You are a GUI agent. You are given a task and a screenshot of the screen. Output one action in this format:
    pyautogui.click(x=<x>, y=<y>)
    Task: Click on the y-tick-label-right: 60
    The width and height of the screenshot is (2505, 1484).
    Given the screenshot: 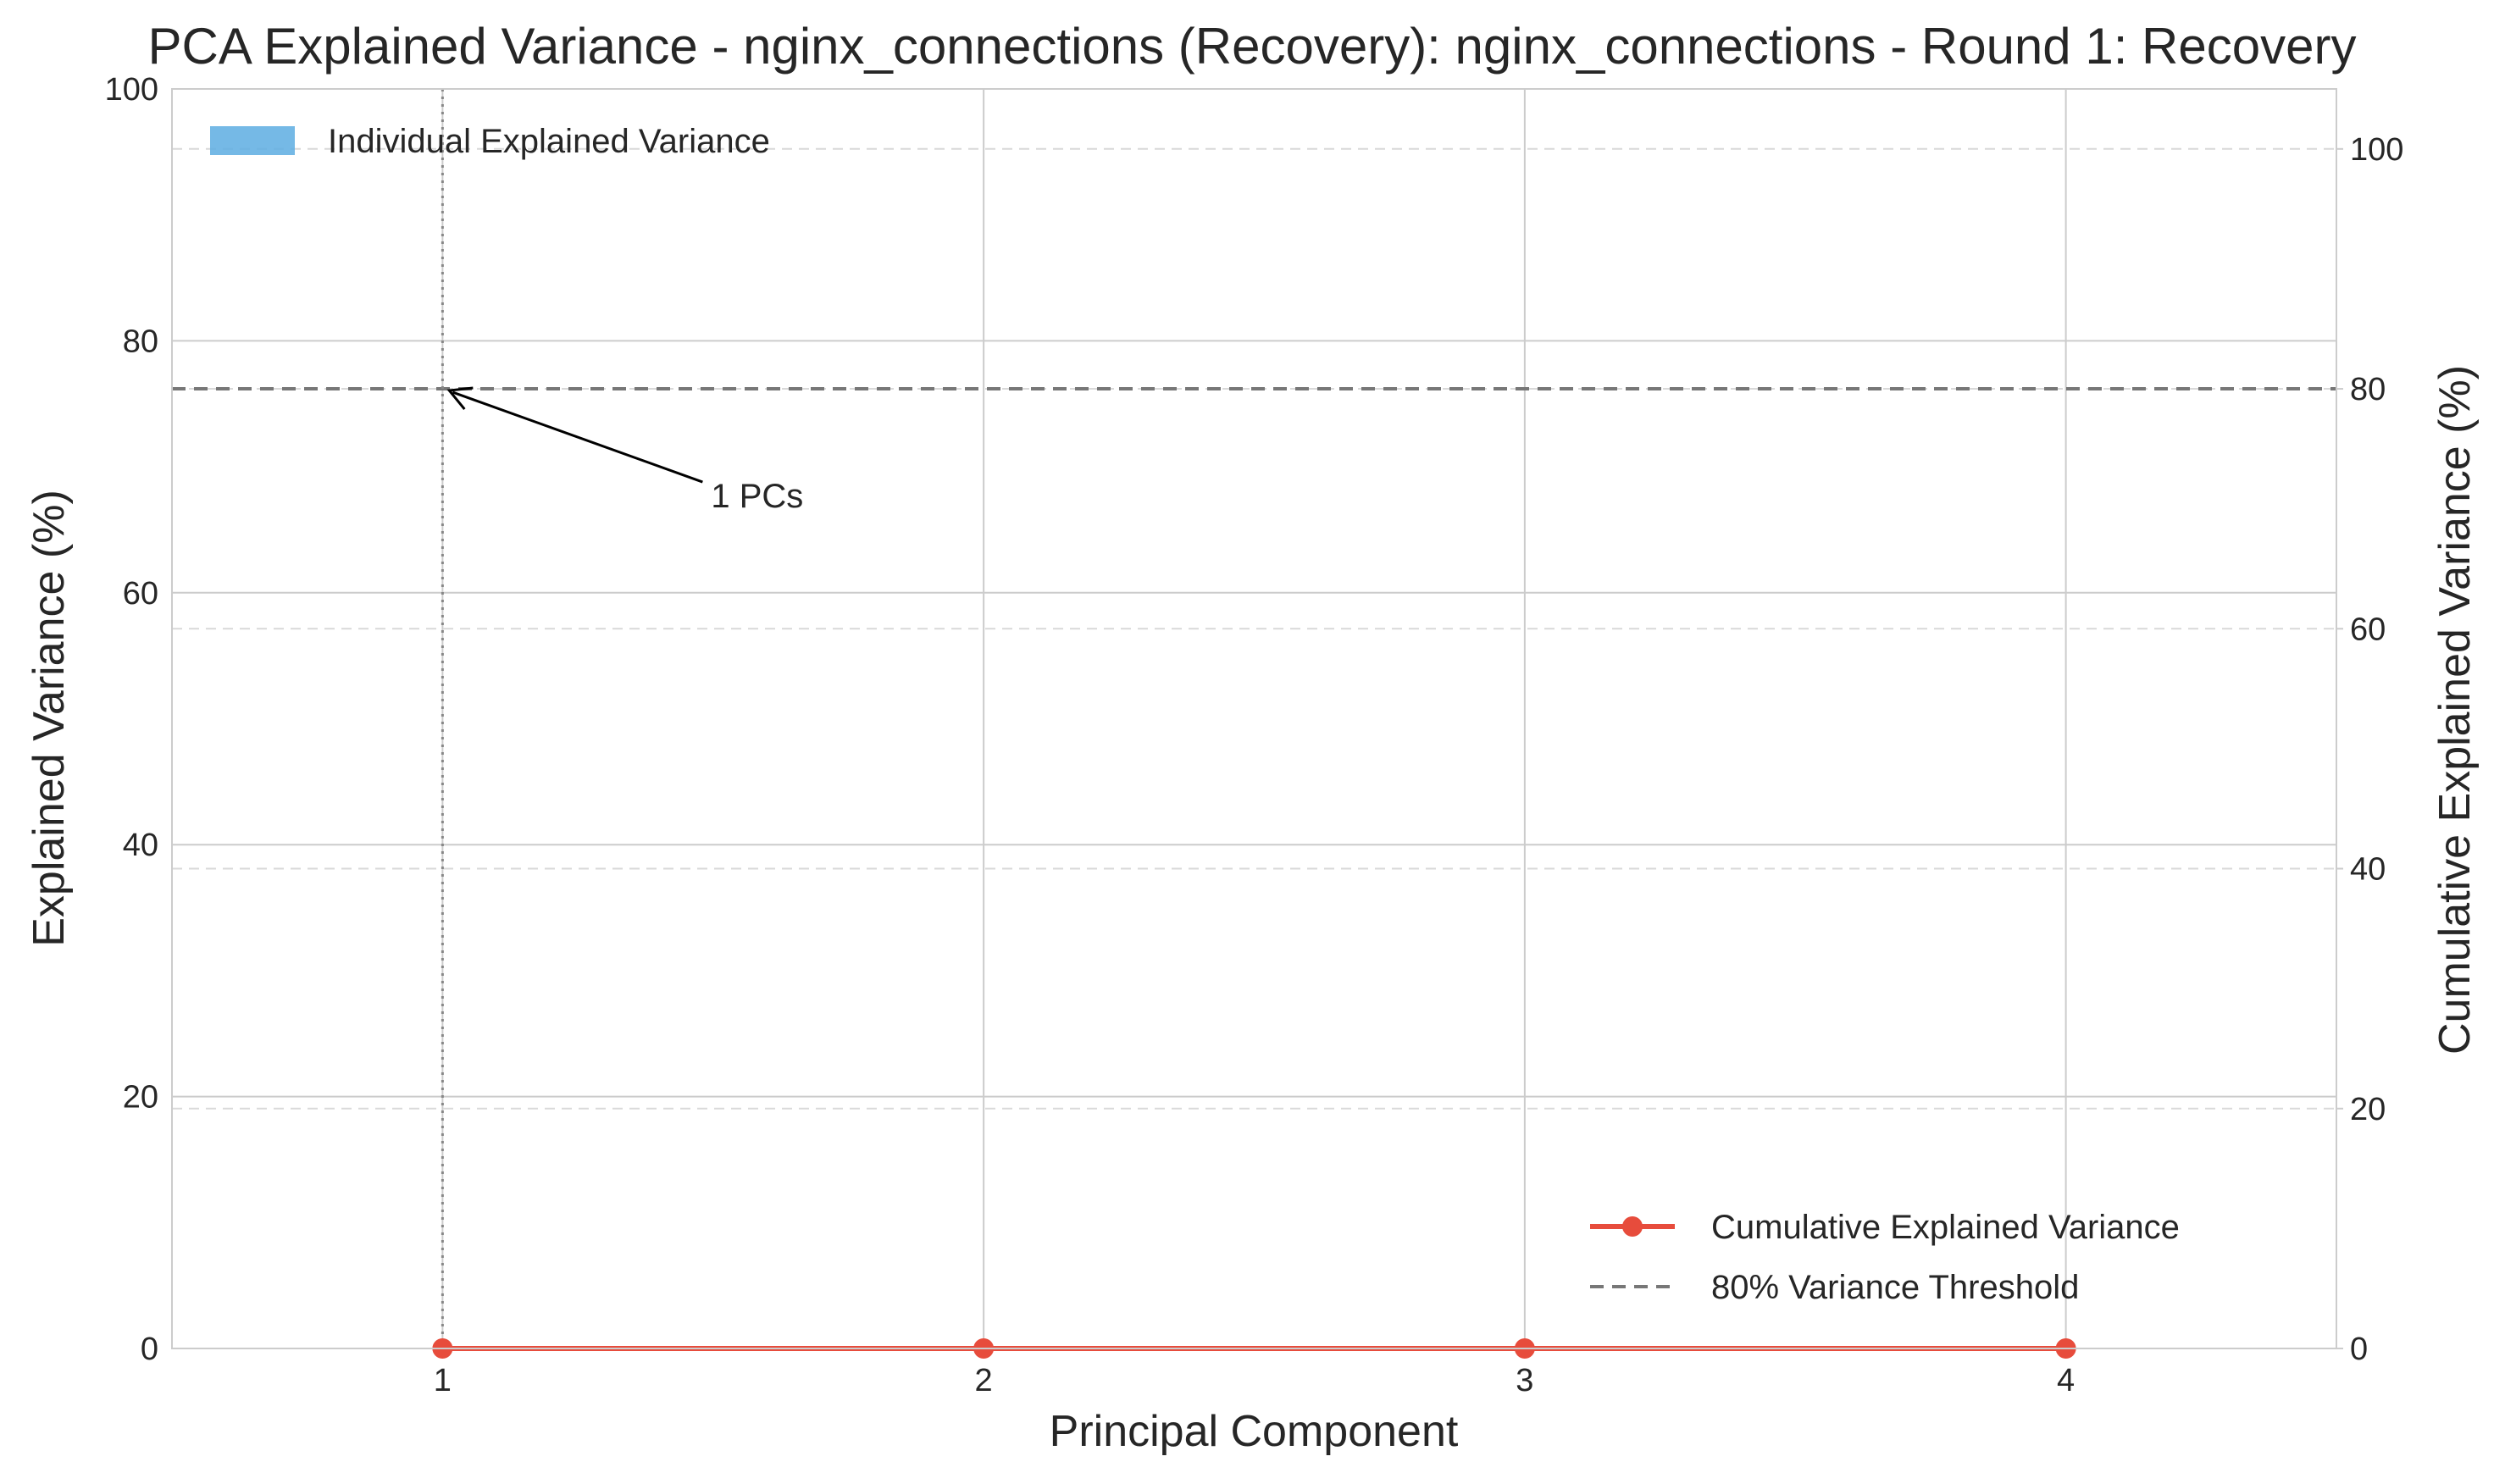 What is the action you would take?
    pyautogui.click(x=2368, y=629)
    